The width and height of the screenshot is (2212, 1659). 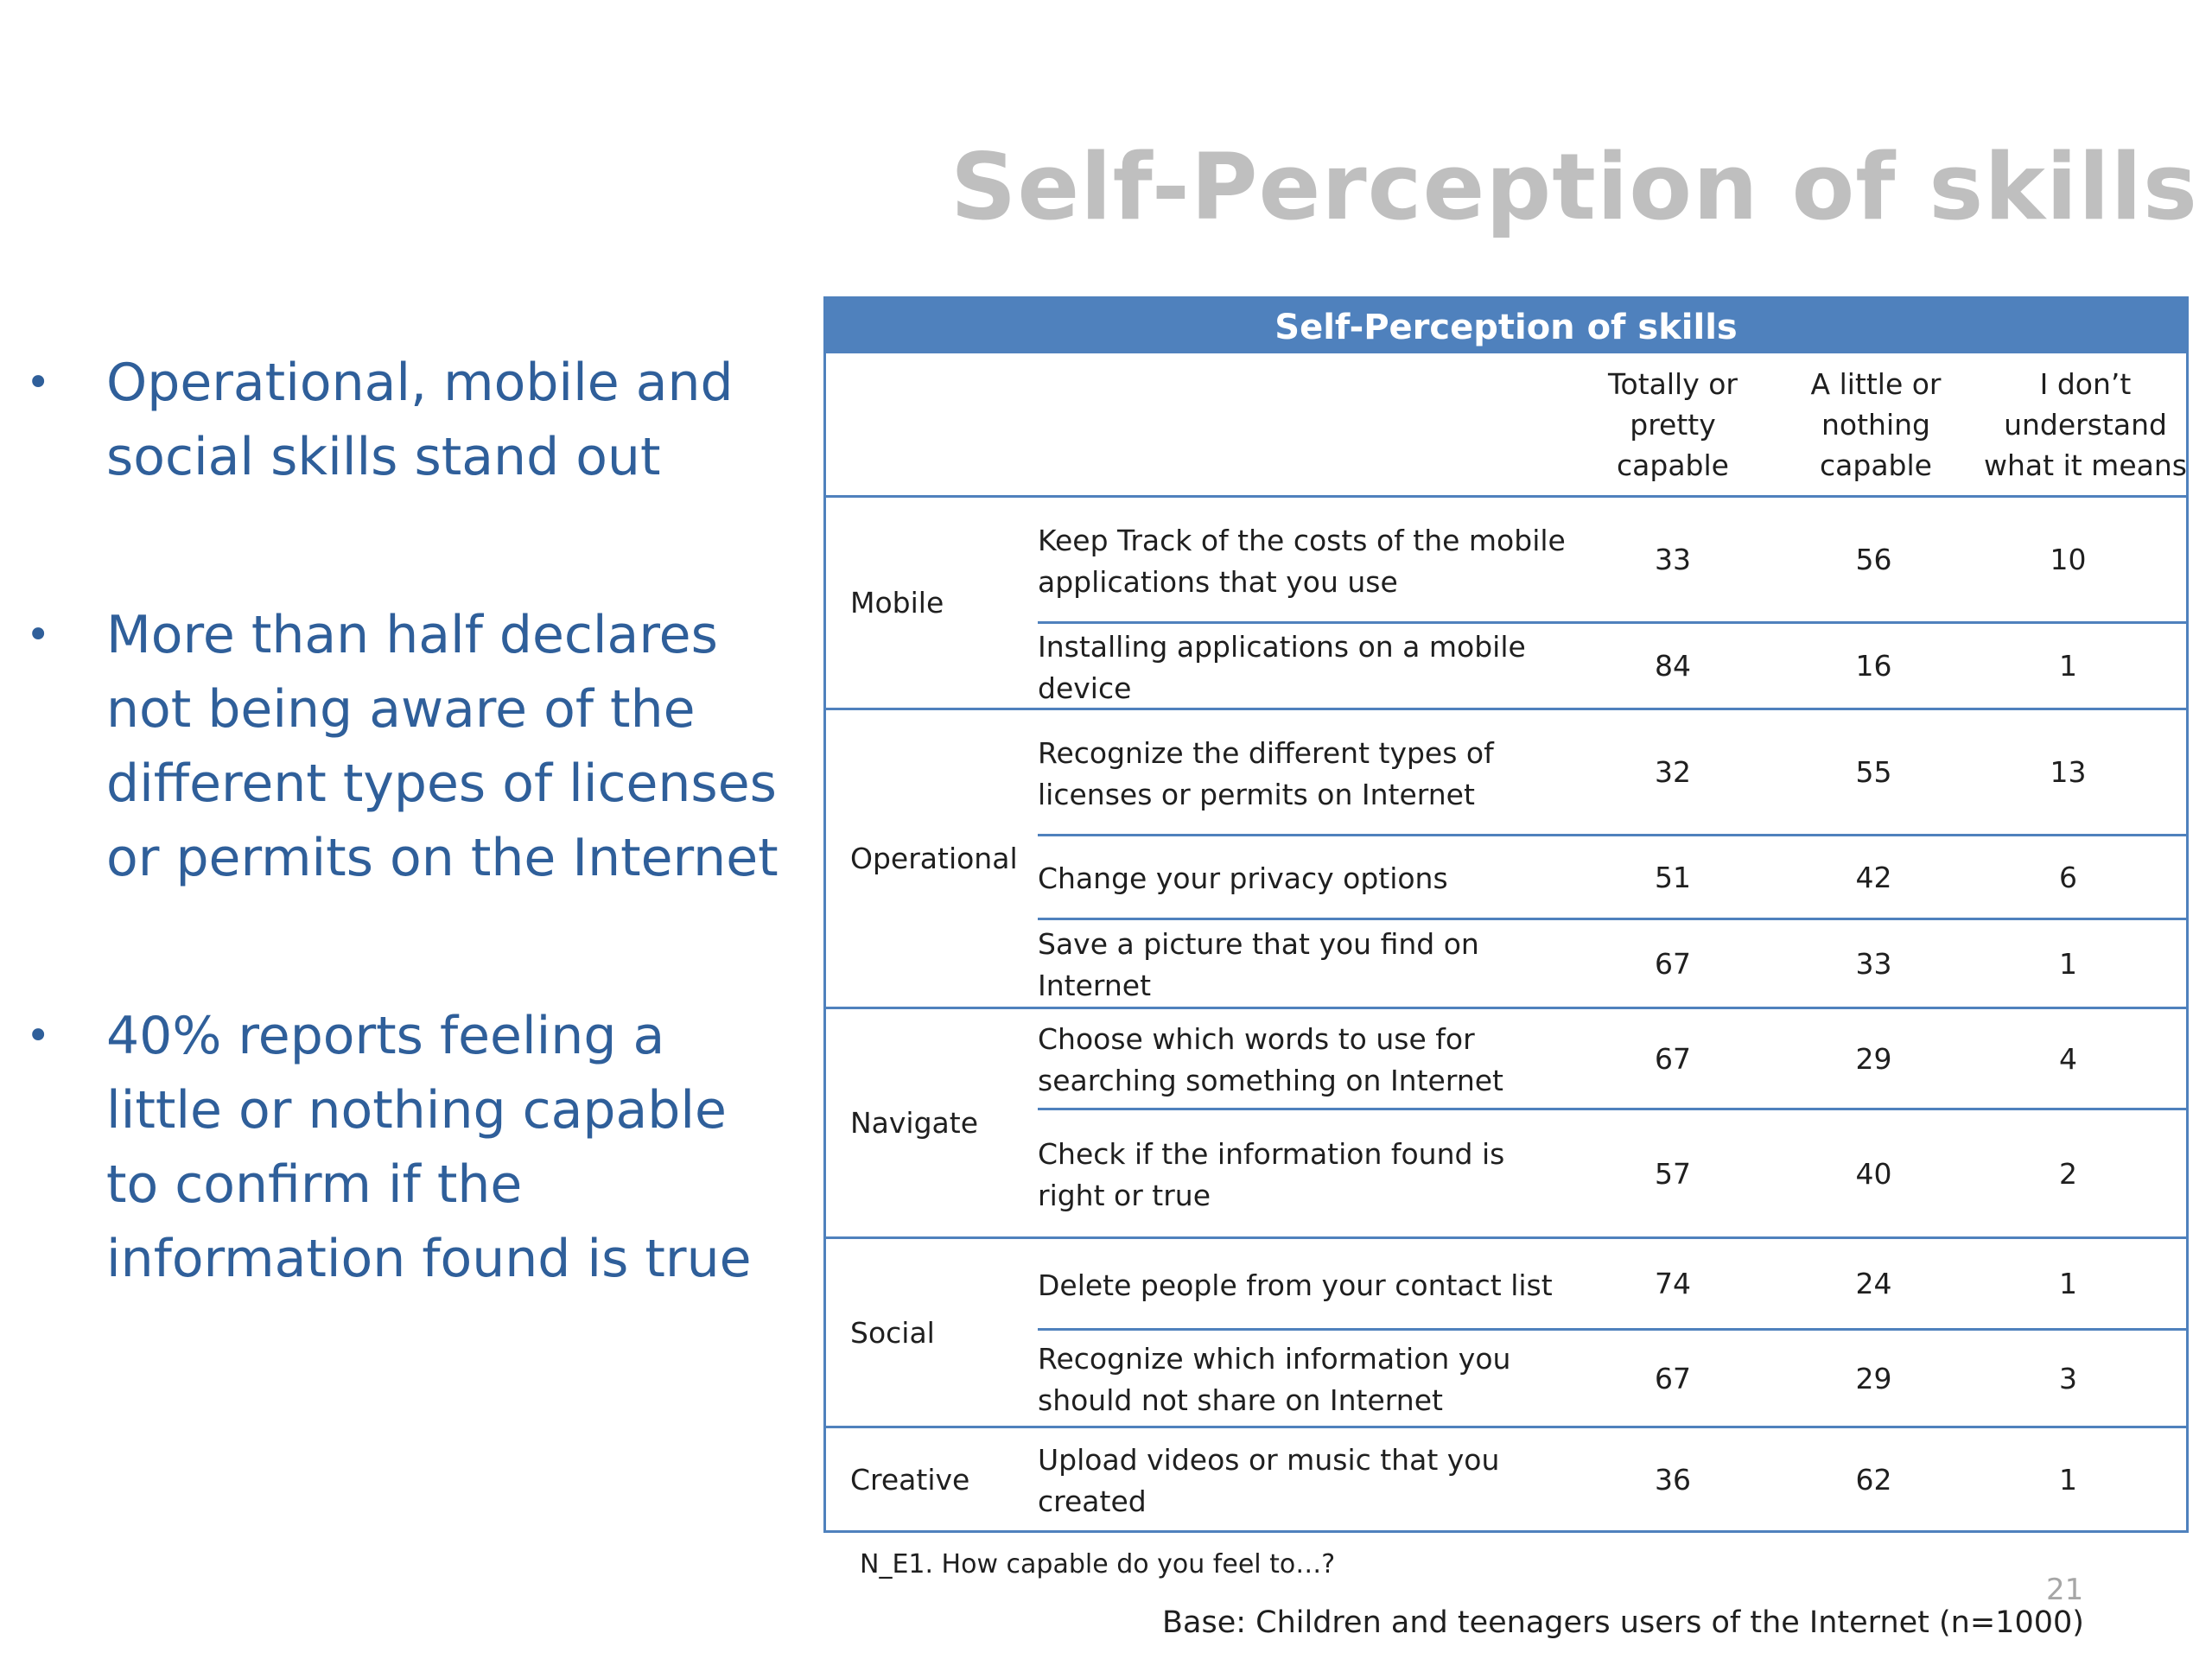 What do you see at coordinates (1673, 877) in the screenshot?
I see `cell-value: 51` at bounding box center [1673, 877].